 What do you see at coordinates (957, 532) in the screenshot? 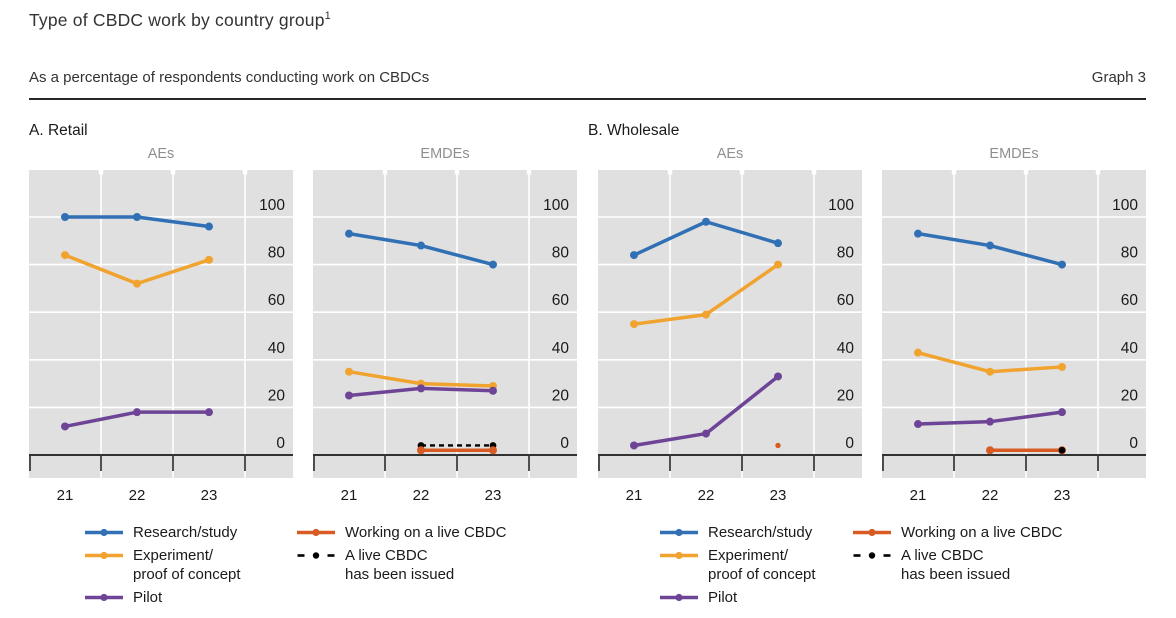
I see `legend-item-live: Working on a live CBDC` at bounding box center [957, 532].